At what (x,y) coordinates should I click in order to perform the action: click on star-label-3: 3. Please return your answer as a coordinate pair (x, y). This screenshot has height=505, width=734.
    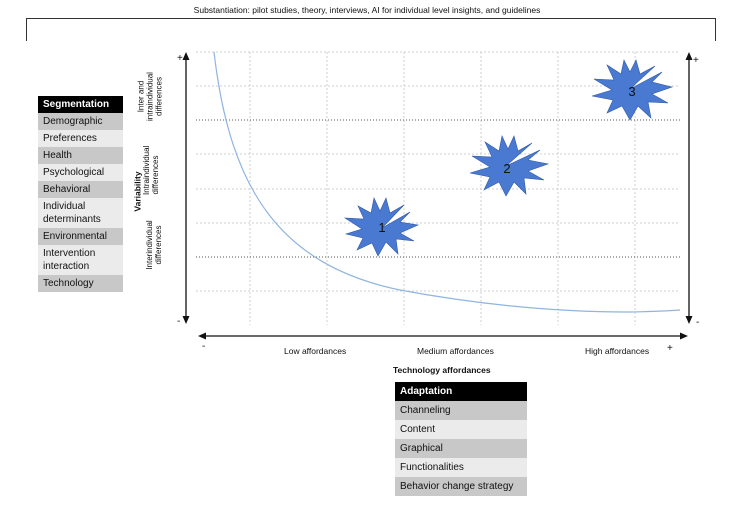
    Looking at the image, I should click on (631, 91).